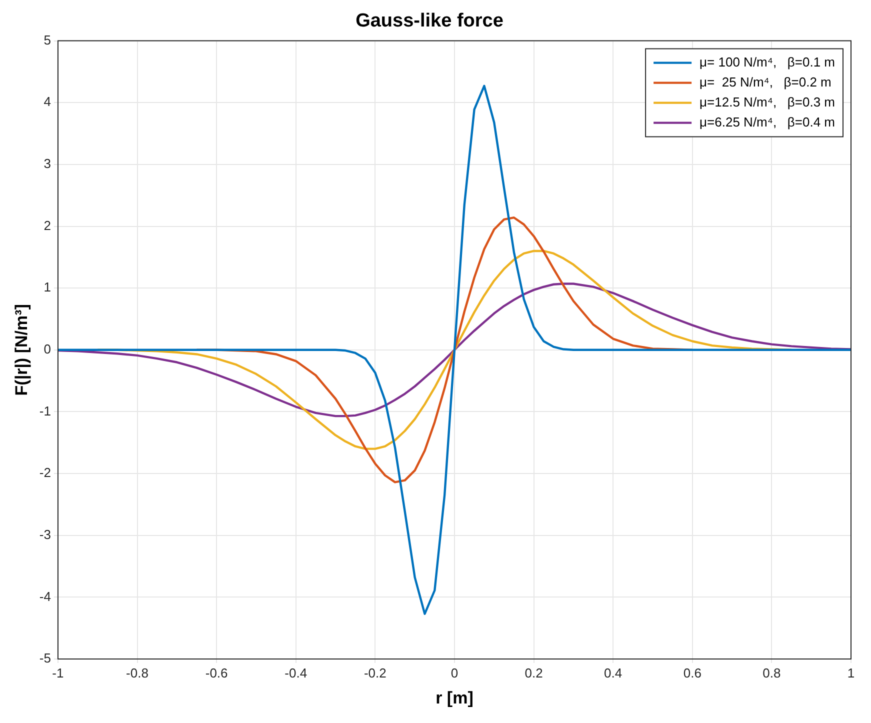  I want to click on x-tick-label: -0.2, so click(375, 672).